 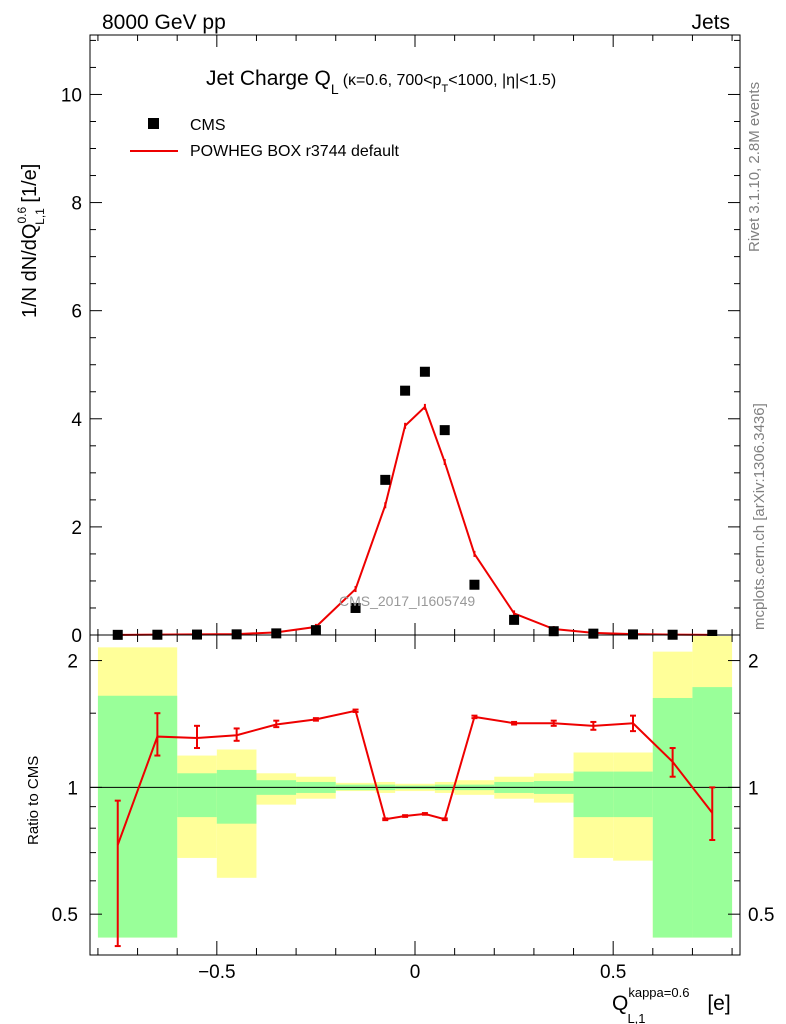 I want to click on title-cuts-1: (κ=0.6, 700<p, so click(x=392, y=80).